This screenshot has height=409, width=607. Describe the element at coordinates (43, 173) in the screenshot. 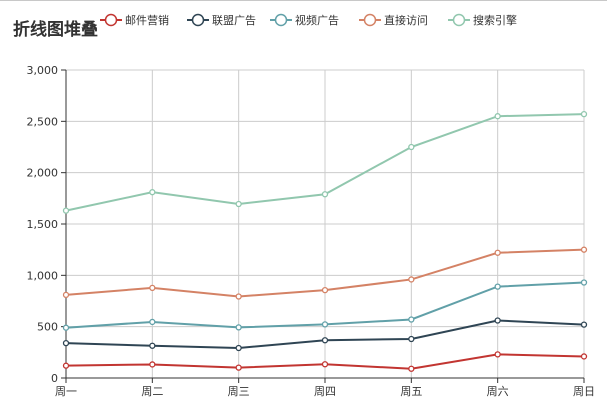

I see `y-tick-label: 2,000` at that location.